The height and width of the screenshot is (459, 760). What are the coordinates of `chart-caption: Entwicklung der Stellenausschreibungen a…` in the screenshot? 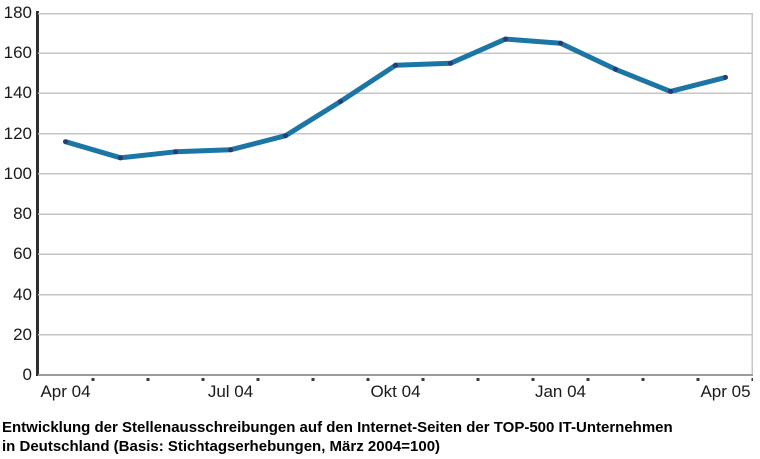 It's located at (380, 437).